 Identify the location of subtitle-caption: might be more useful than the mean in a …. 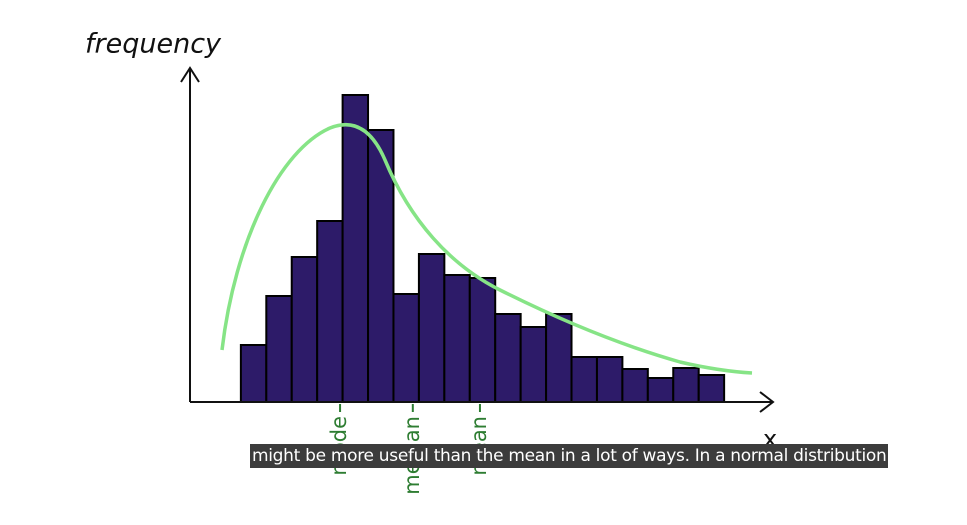
(569, 456).